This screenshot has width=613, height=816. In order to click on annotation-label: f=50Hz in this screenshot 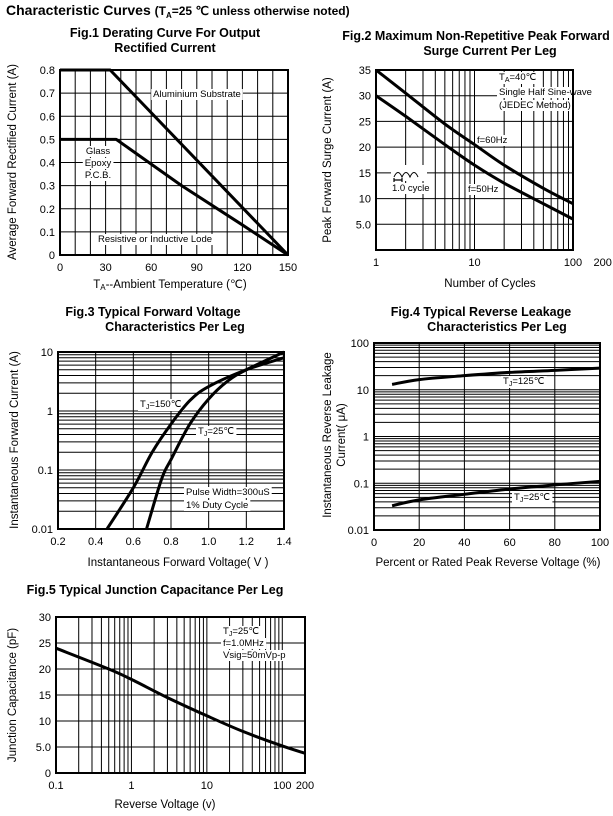, I will do `click(483, 189)`.